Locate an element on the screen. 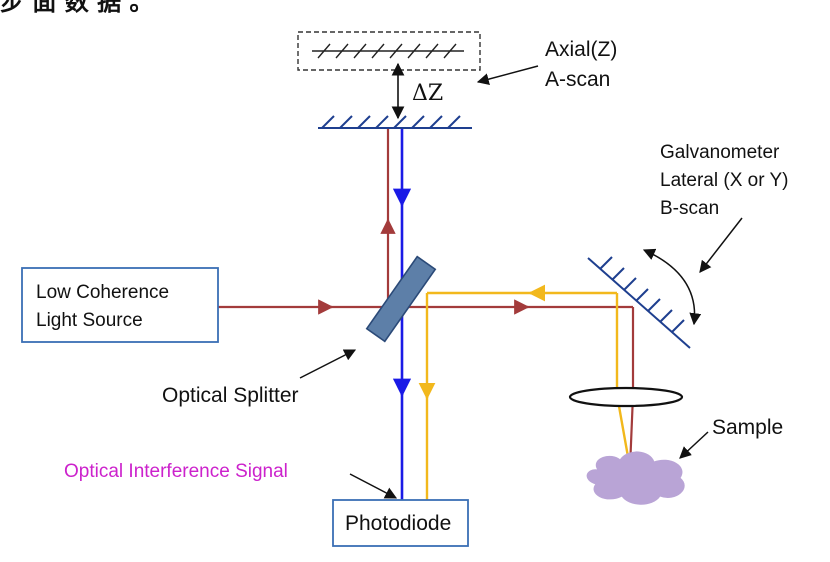 Image resolution: width=830 pixels, height=562 pixels. optical-splitter is located at coordinates (401, 299).